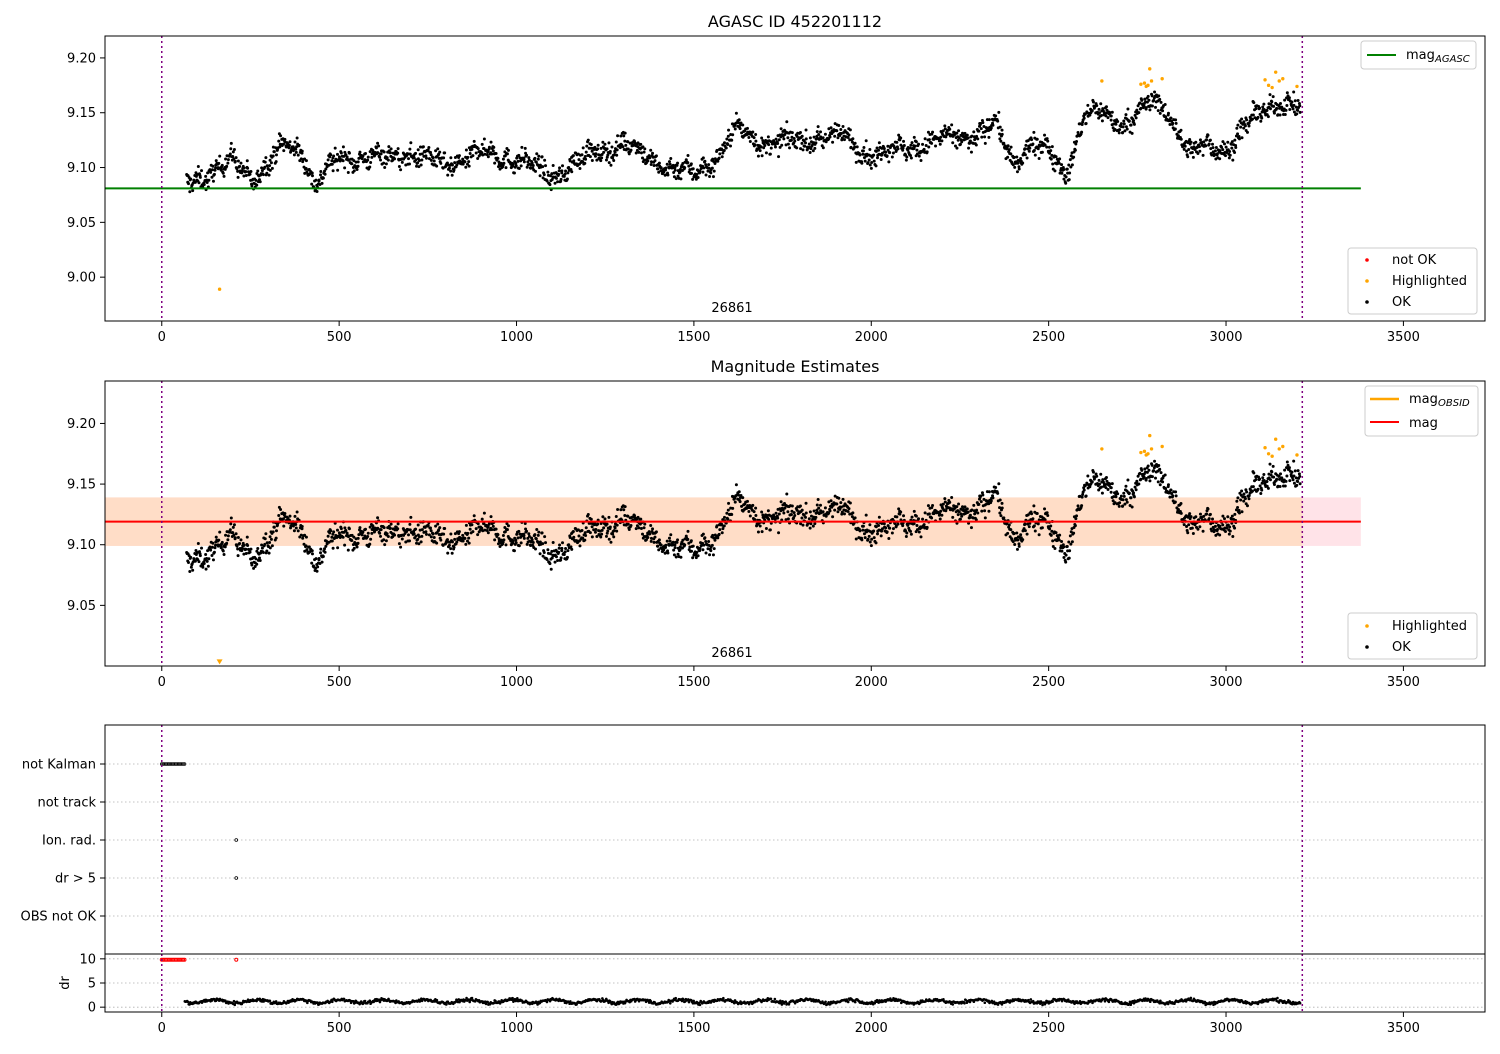  What do you see at coordinates (1151, 80) in the screenshot?
I see `highlighted-point` at bounding box center [1151, 80].